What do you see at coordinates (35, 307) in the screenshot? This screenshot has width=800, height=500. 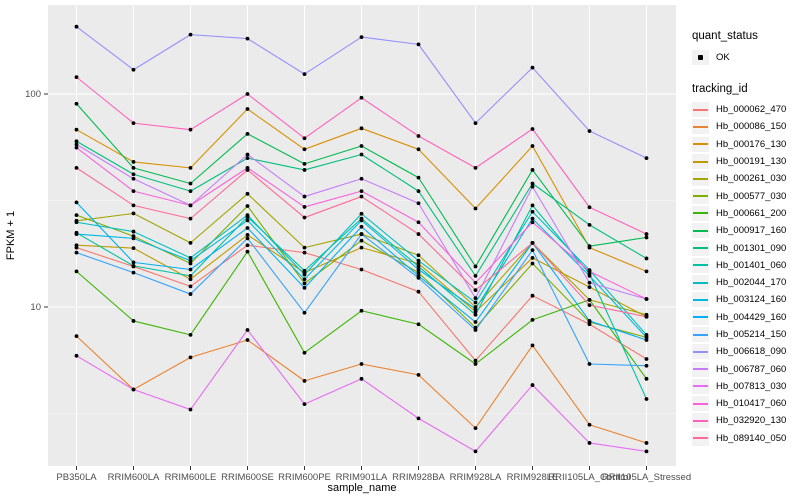 I see `y-tick-label: 10` at bounding box center [35, 307].